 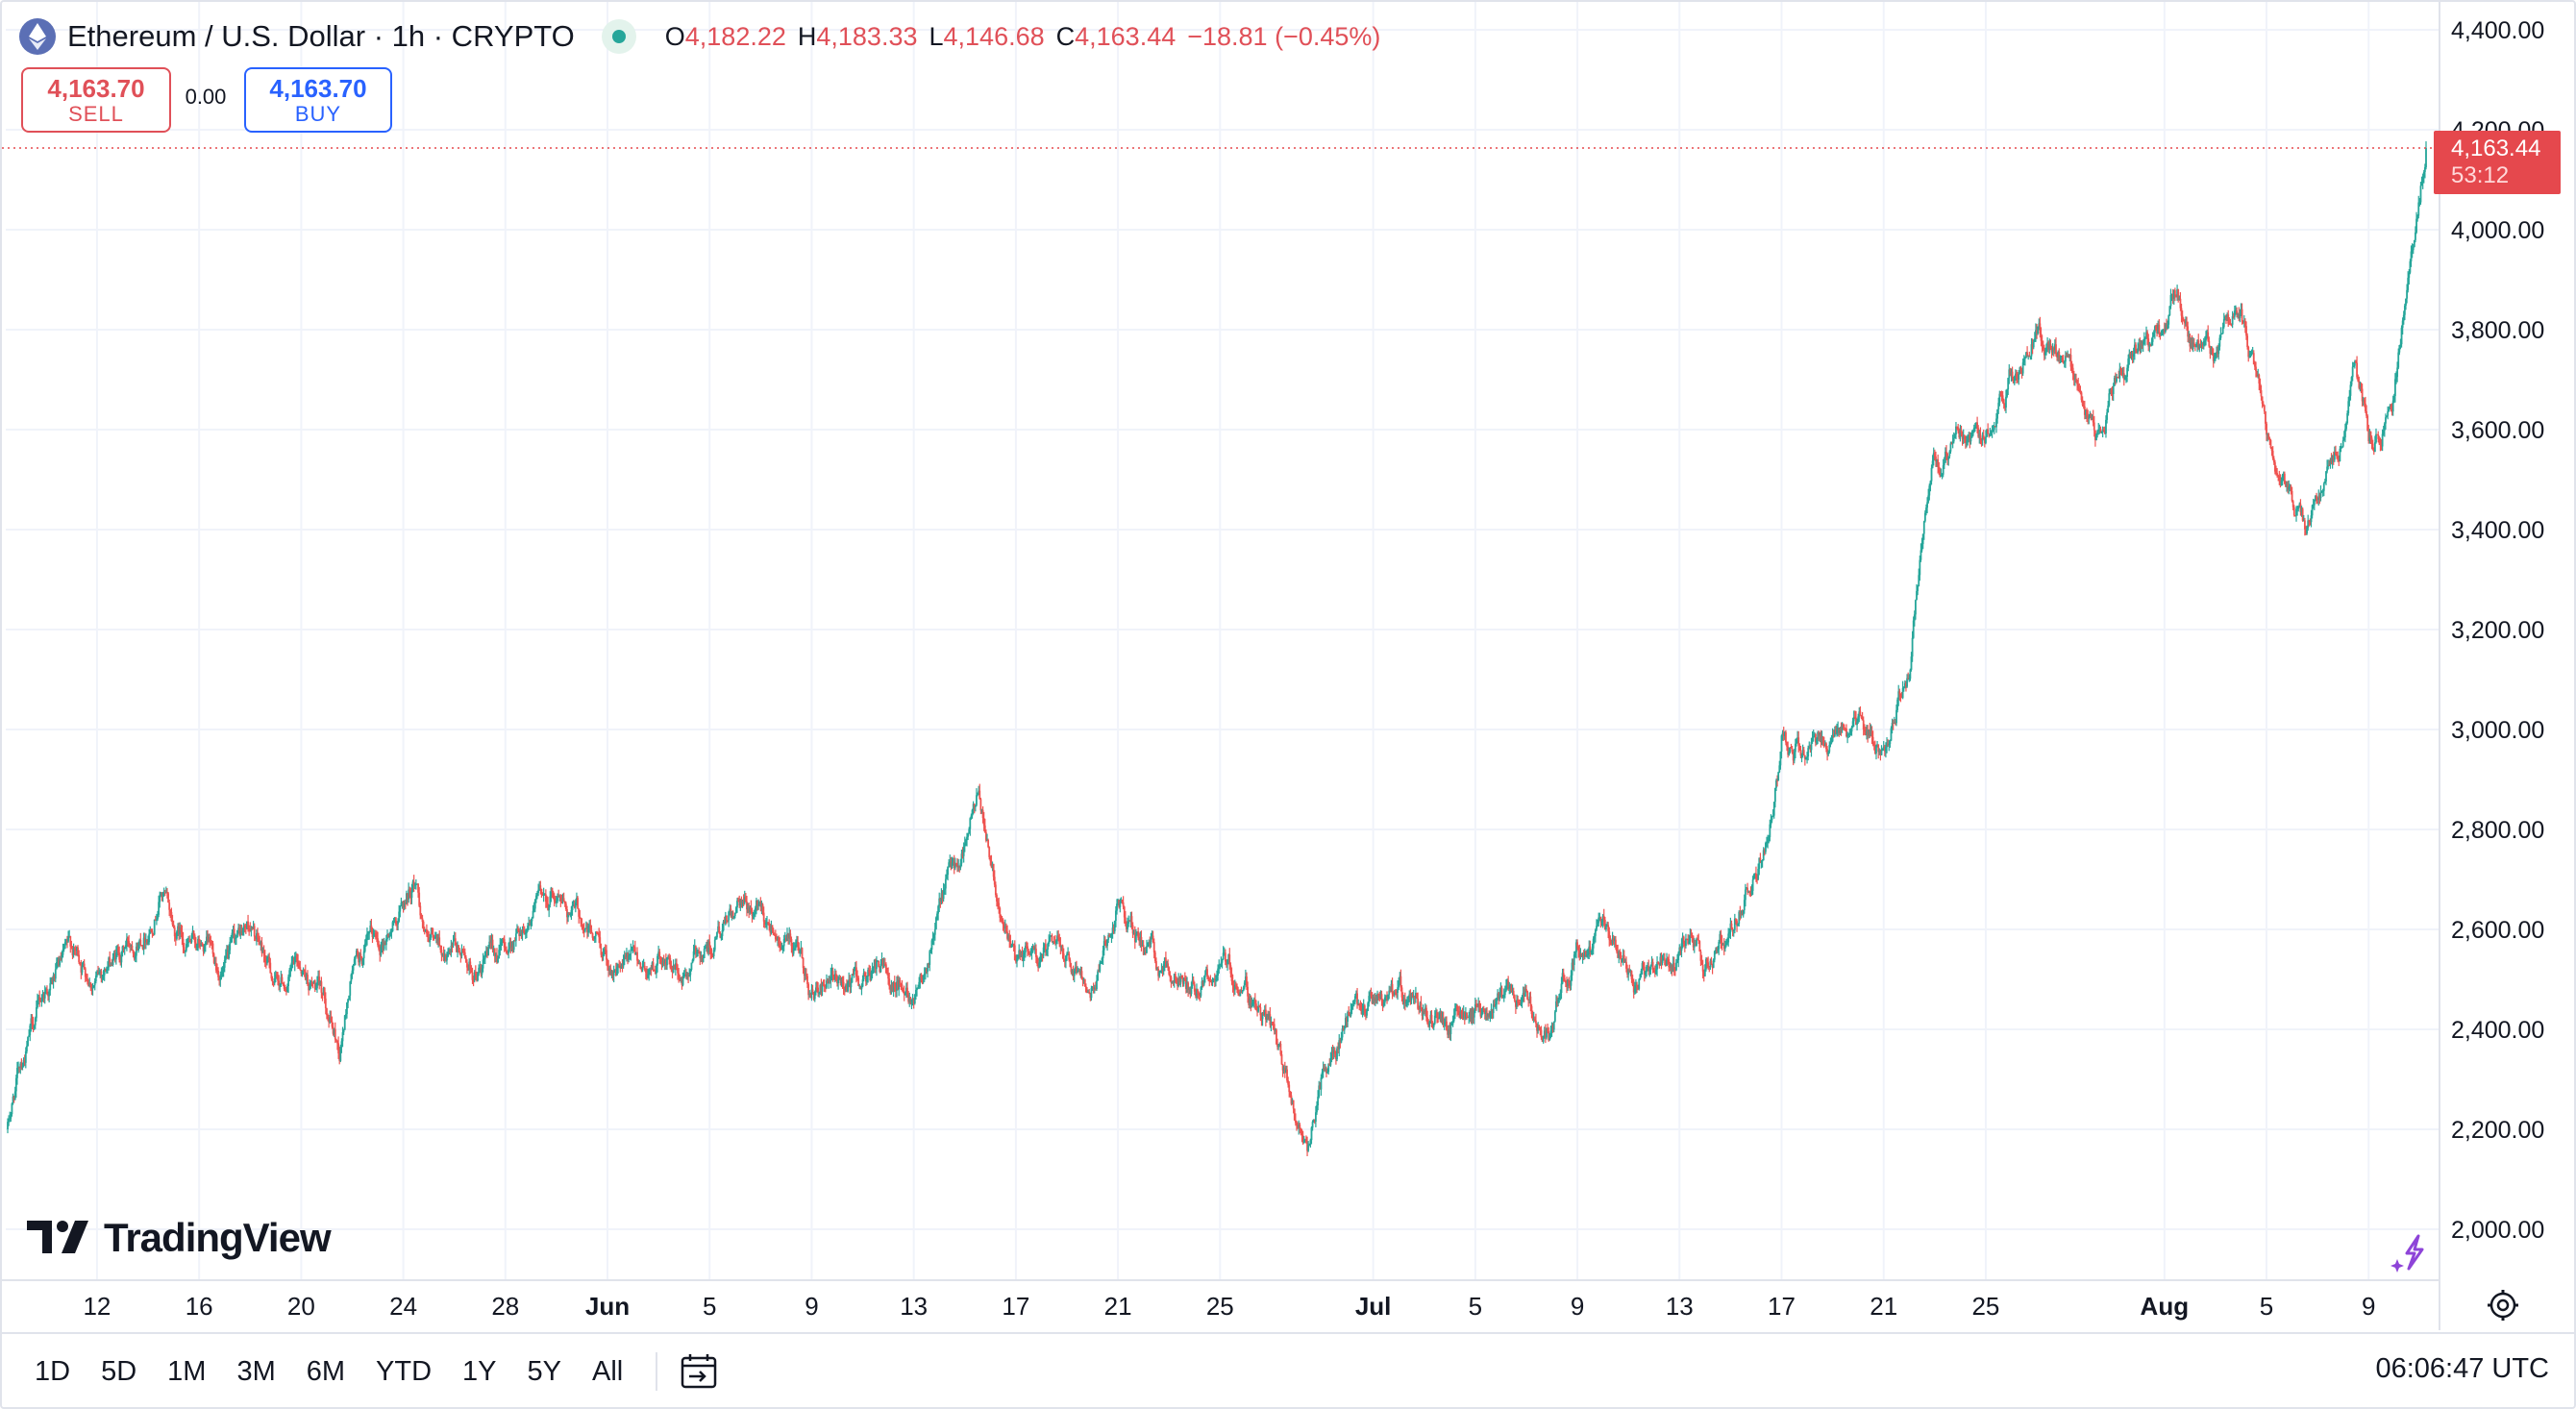 I want to click on range-ytd: YTD, so click(x=405, y=1371).